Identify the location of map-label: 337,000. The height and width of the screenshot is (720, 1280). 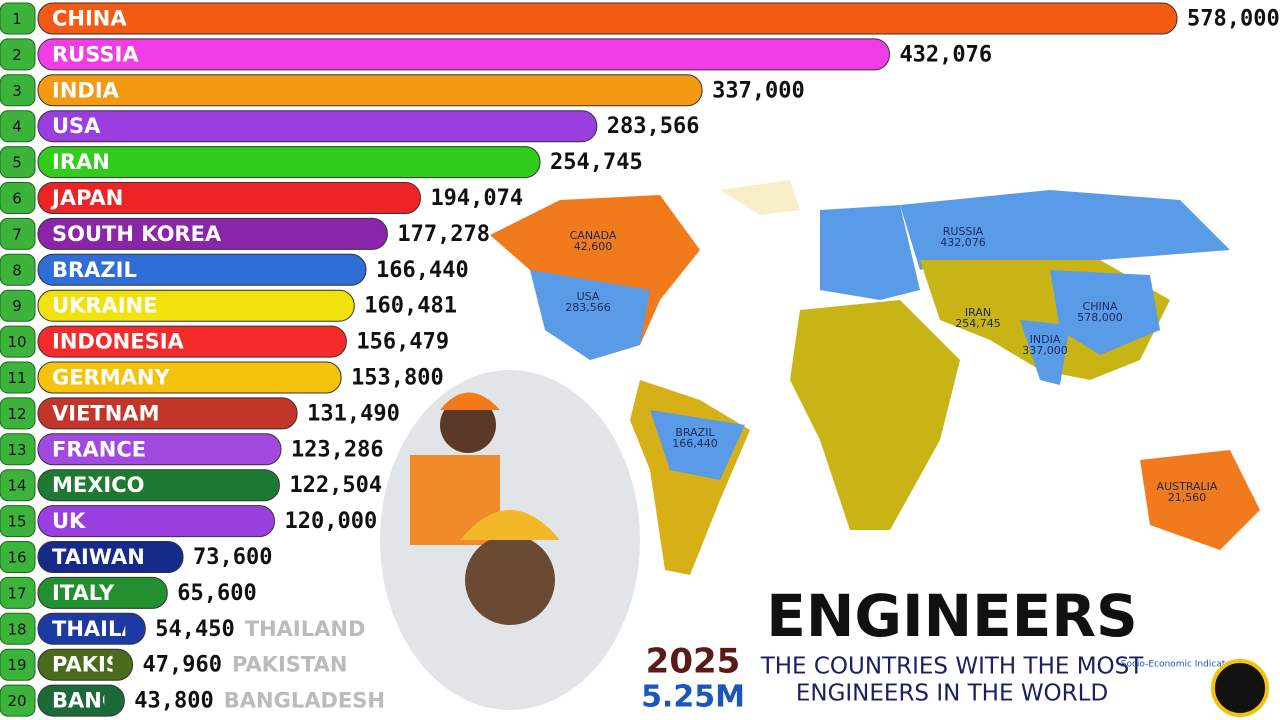
(1045, 350).